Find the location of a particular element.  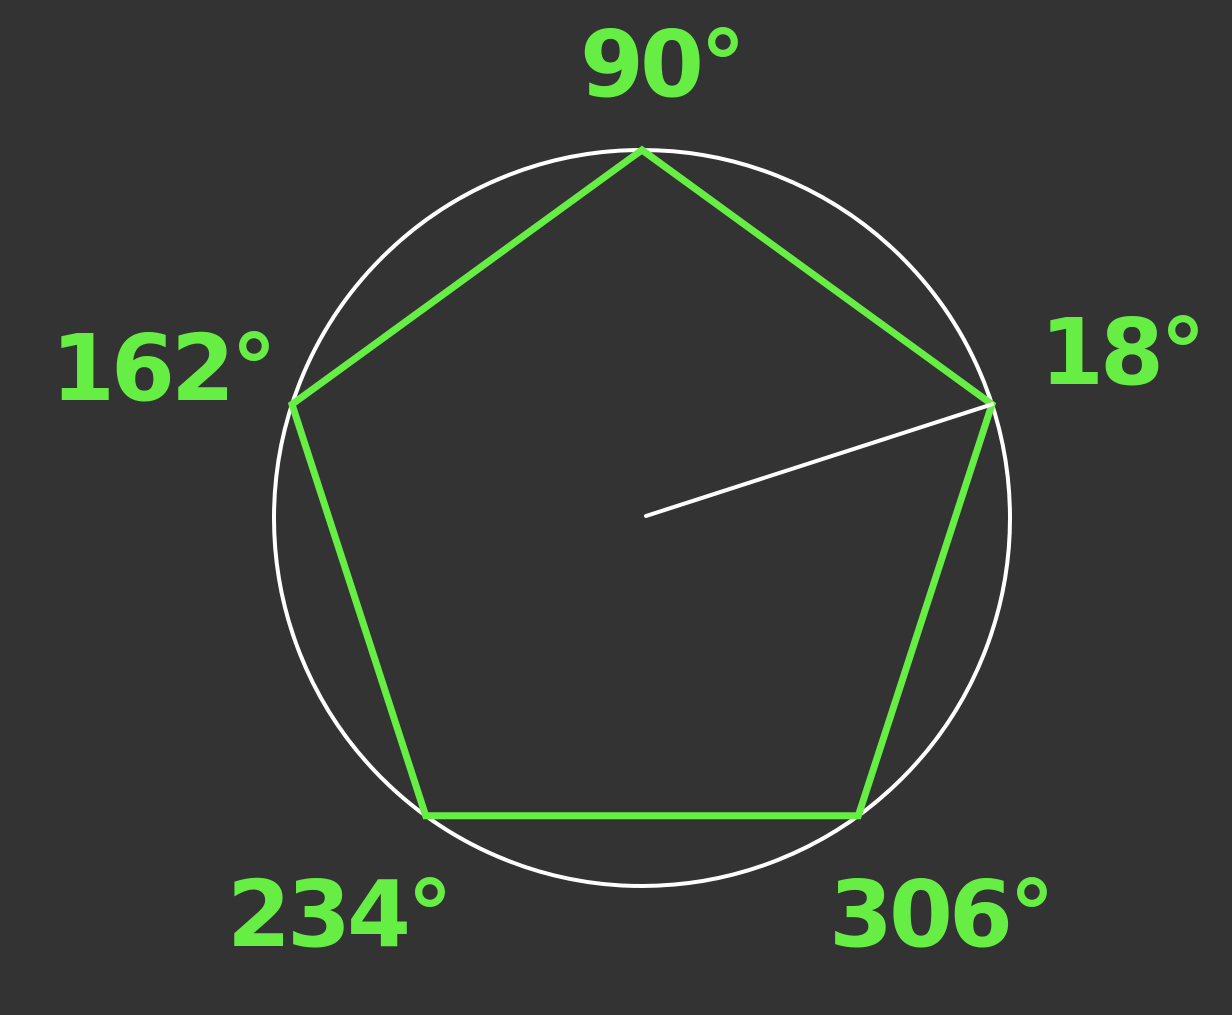

angle-label-234: 234° is located at coordinates (338, 914).